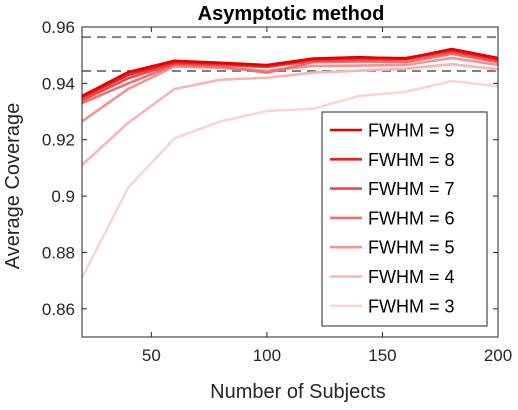 This screenshot has width=518, height=410. I want to click on y-axis-label: Average Coverage, so click(13, 186).